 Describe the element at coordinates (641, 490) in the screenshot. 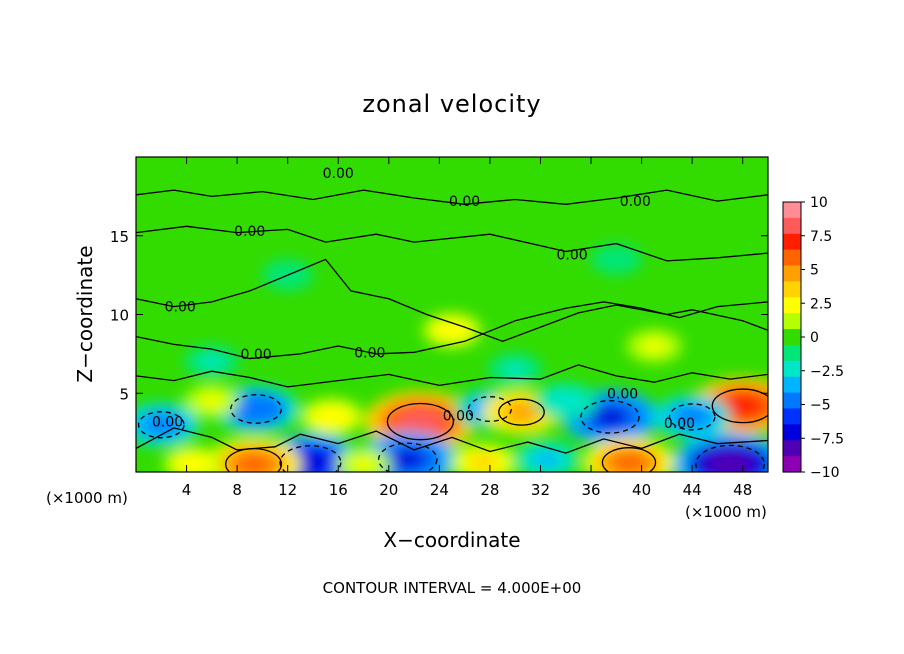

I see `x-tick-label: 40` at that location.